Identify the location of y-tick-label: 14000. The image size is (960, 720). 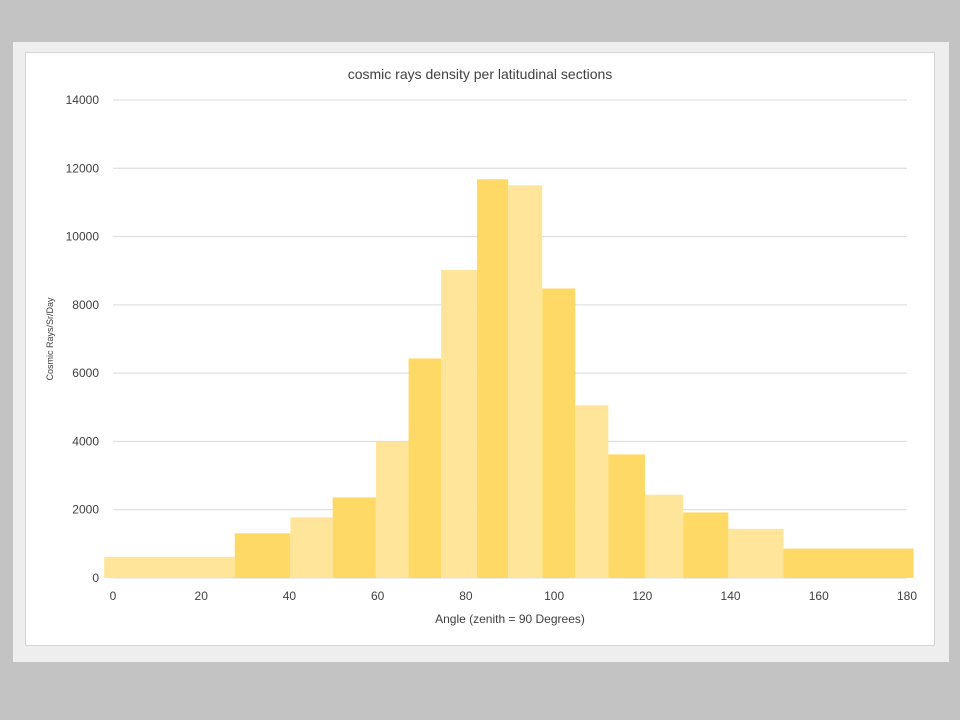
(83, 100).